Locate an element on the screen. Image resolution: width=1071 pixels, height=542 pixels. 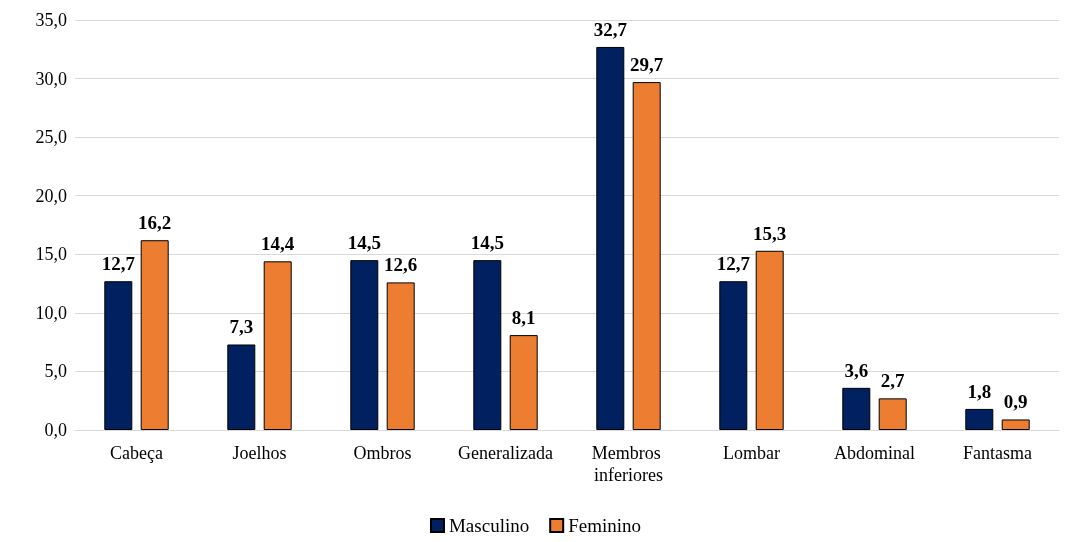
data-label: 3,6 is located at coordinates (856, 370).